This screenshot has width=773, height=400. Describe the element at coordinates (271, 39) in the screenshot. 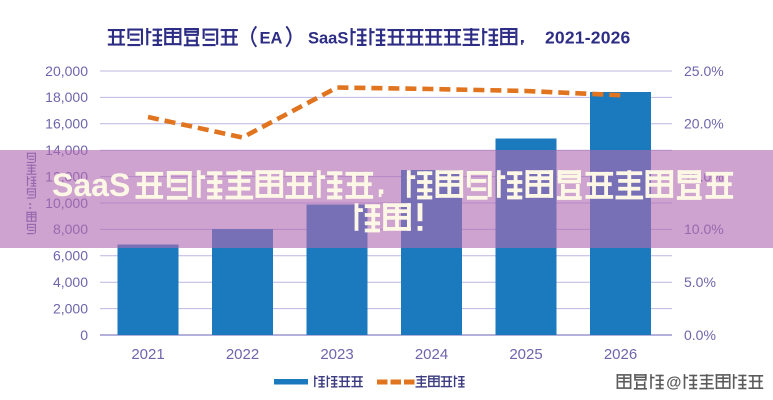

I see `svg-text: EA` at that location.